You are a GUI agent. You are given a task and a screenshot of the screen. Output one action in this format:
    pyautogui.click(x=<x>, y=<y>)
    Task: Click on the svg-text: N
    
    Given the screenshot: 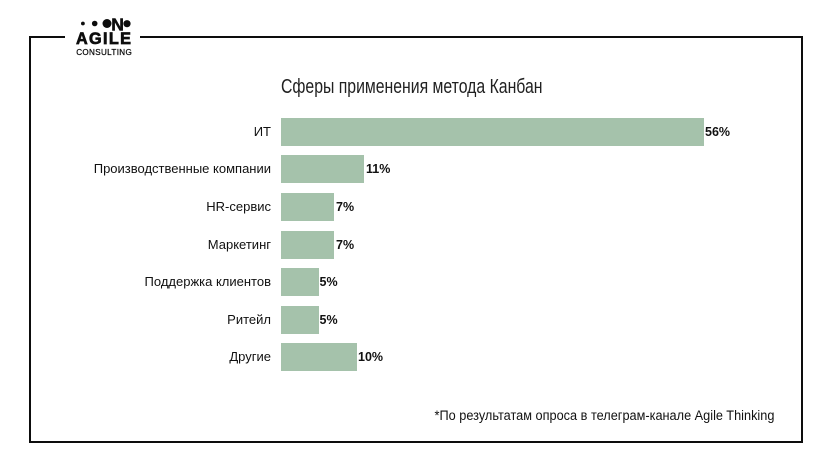 What is the action you would take?
    pyautogui.click(x=117, y=24)
    